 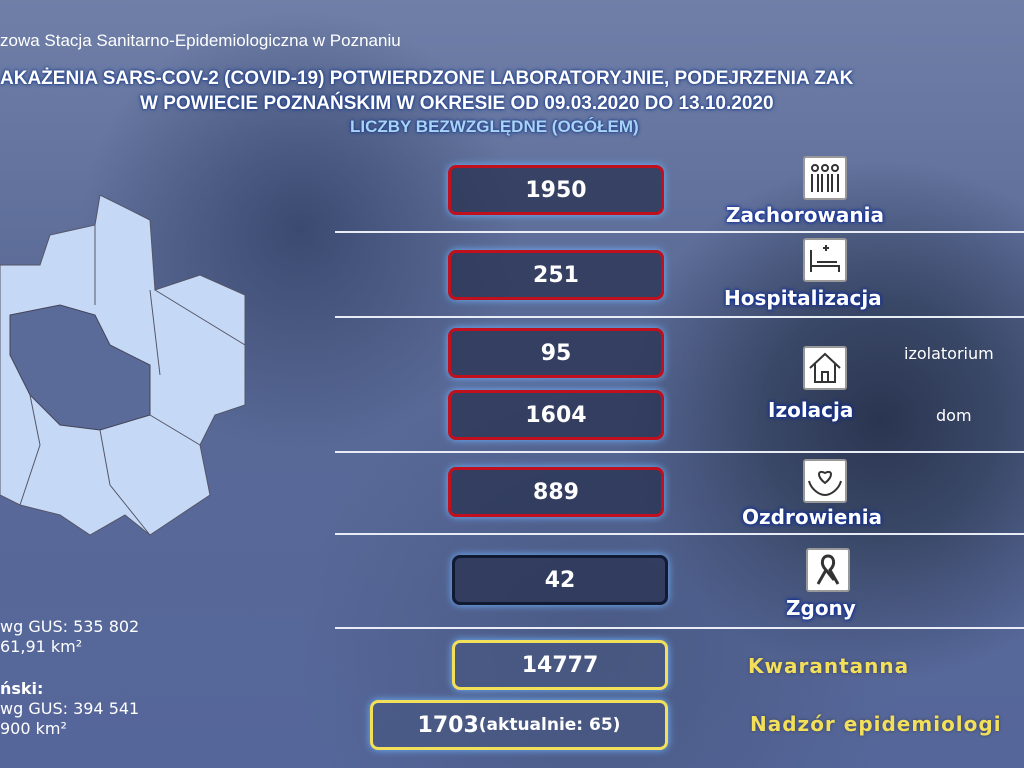 I want to click on subtitle: LICZBY BEZWZGLĘDNE (OGÓŁEM), so click(x=494, y=126).